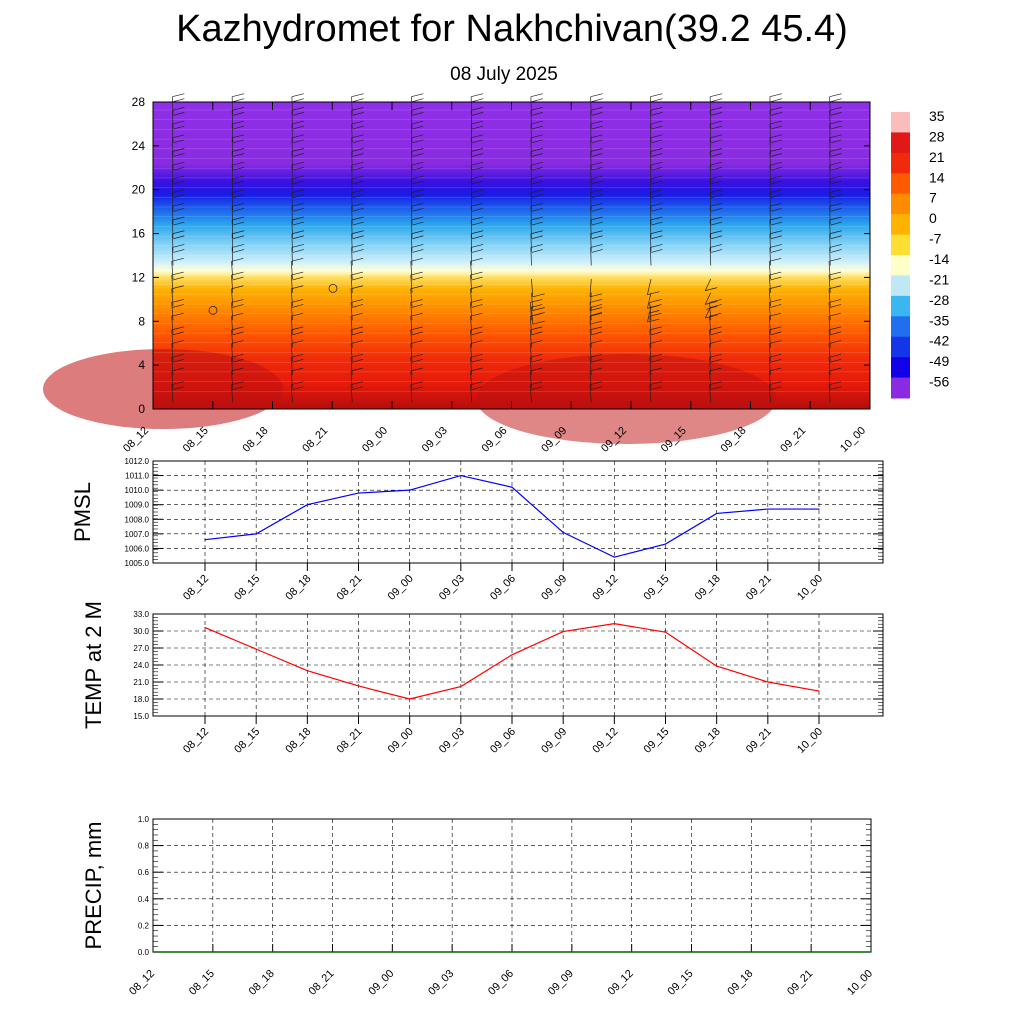 The height and width of the screenshot is (1024, 1024). Describe the element at coordinates (435, 440) in the screenshot. I see `x-tick-label: 09_03` at that location.